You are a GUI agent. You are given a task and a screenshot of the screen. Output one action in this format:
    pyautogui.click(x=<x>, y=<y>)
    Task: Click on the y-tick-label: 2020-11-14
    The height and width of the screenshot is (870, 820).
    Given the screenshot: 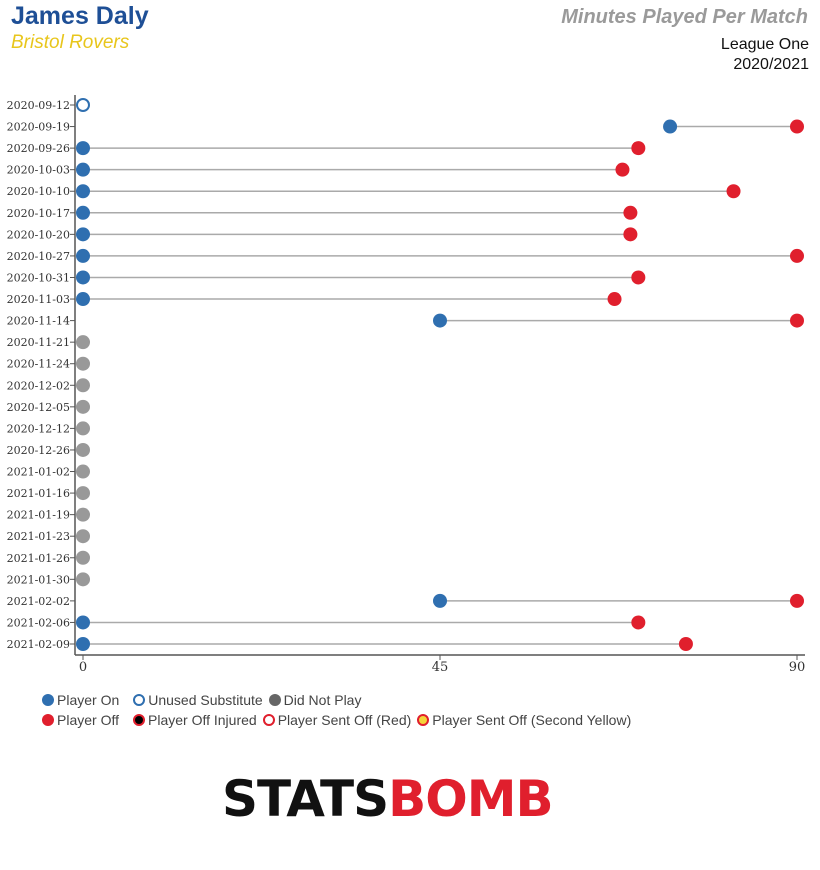 What is the action you would take?
    pyautogui.click(x=38, y=321)
    